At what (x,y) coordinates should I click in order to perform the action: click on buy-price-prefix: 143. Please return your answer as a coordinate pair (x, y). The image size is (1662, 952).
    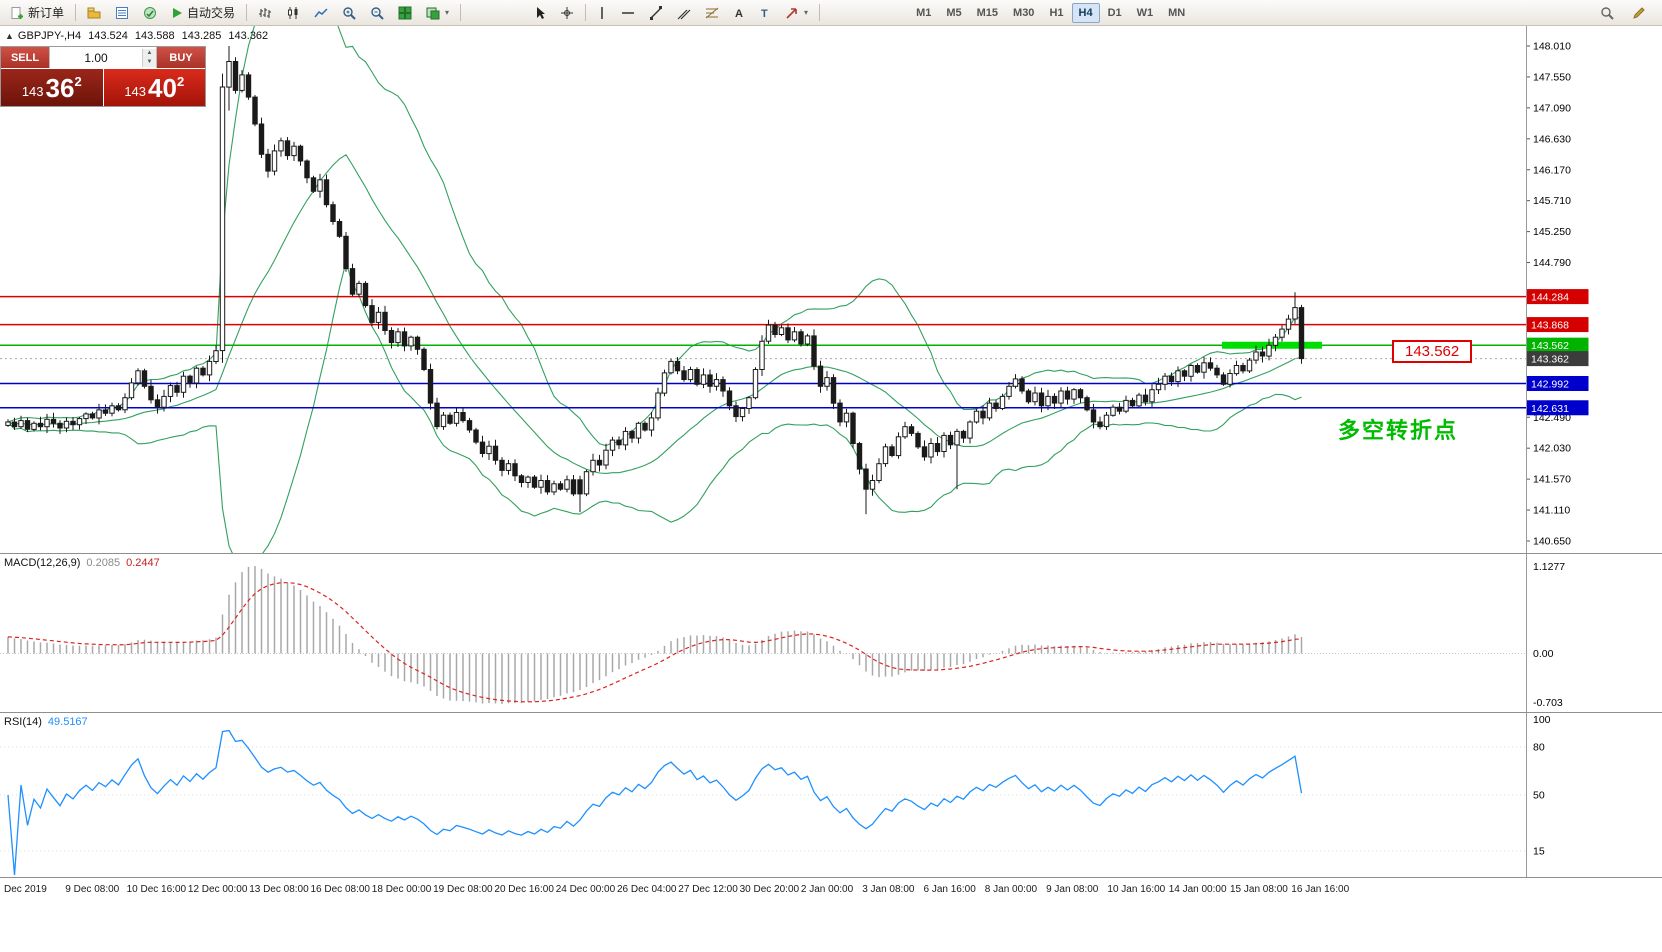
    Looking at the image, I should click on (135, 91).